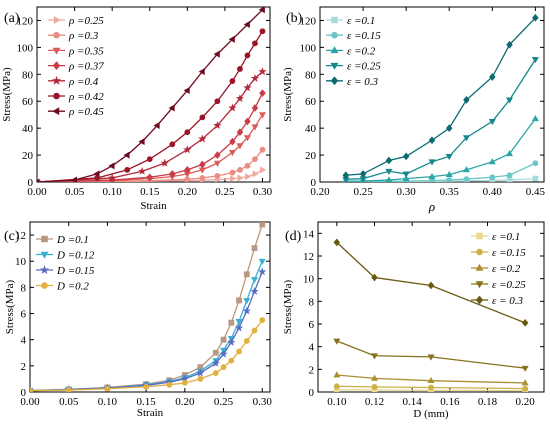 This screenshot has width=550, height=426. I want to click on y-tick-label: 14, so click(309, 234).